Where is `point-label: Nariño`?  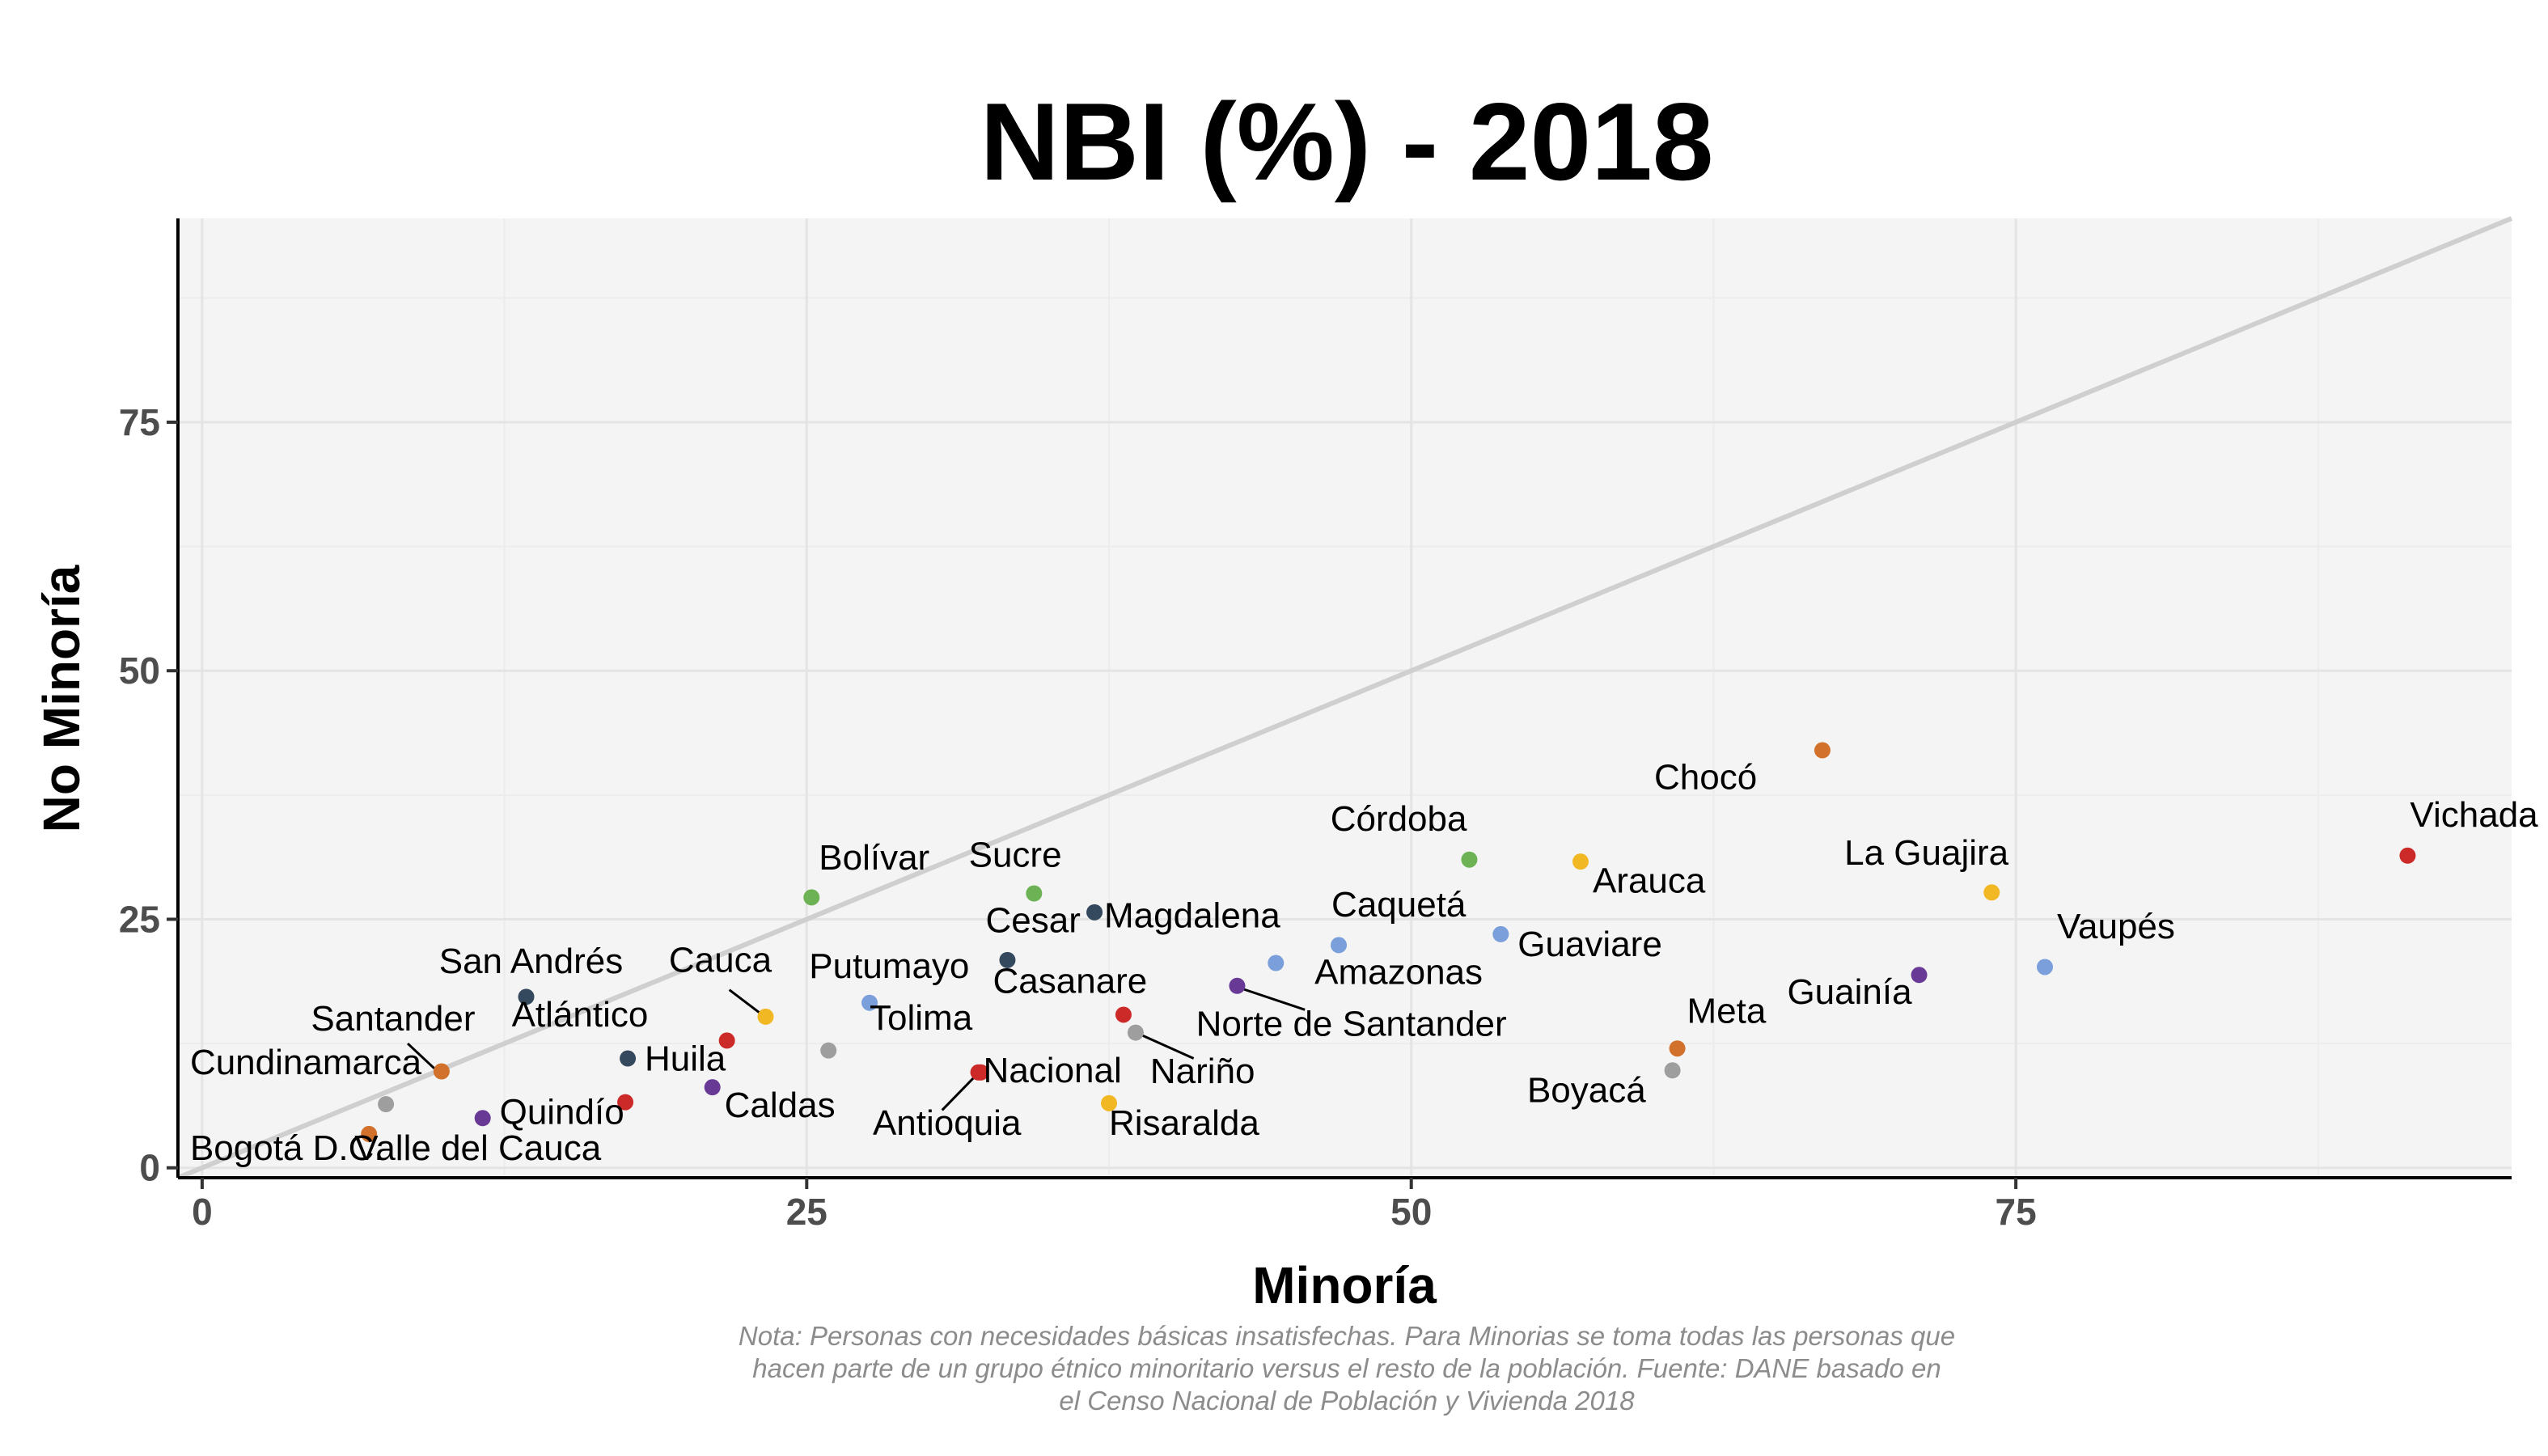
point-label: Nariño is located at coordinates (1202, 1071).